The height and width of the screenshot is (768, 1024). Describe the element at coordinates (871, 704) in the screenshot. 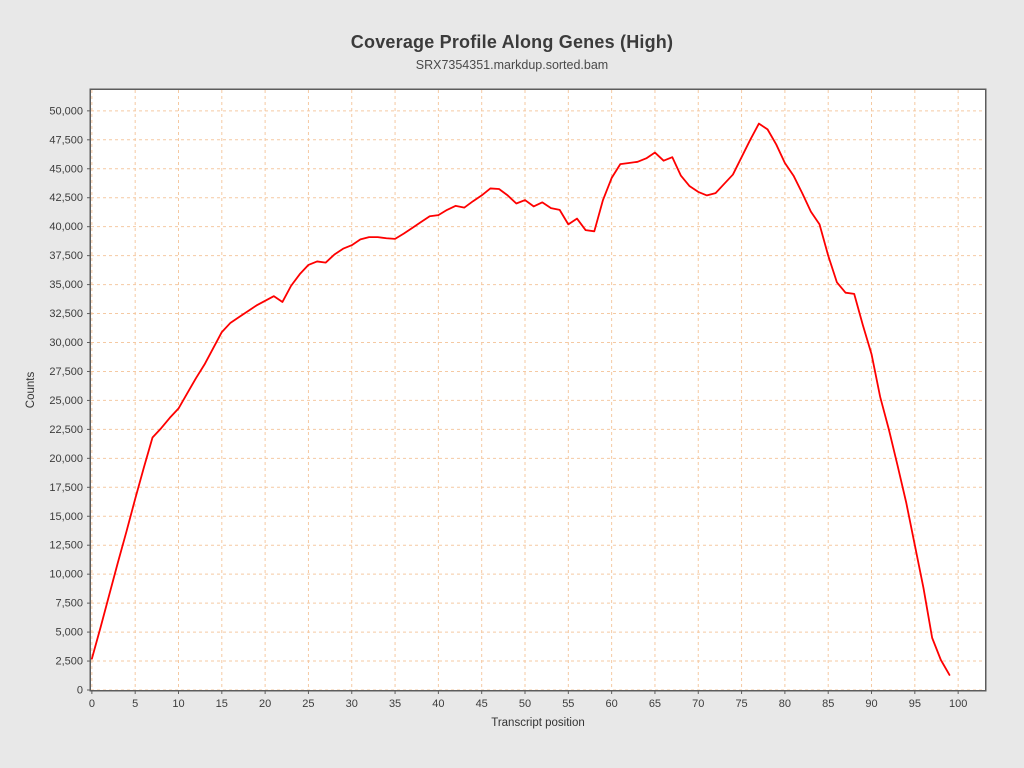

I see `x-tick-label: 90` at that location.